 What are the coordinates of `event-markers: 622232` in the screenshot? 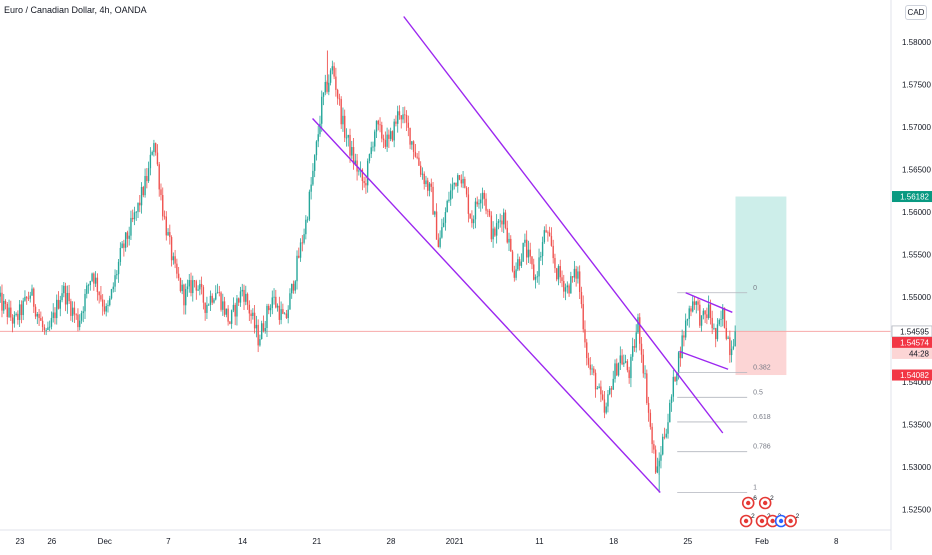 It's located at (769, 511).